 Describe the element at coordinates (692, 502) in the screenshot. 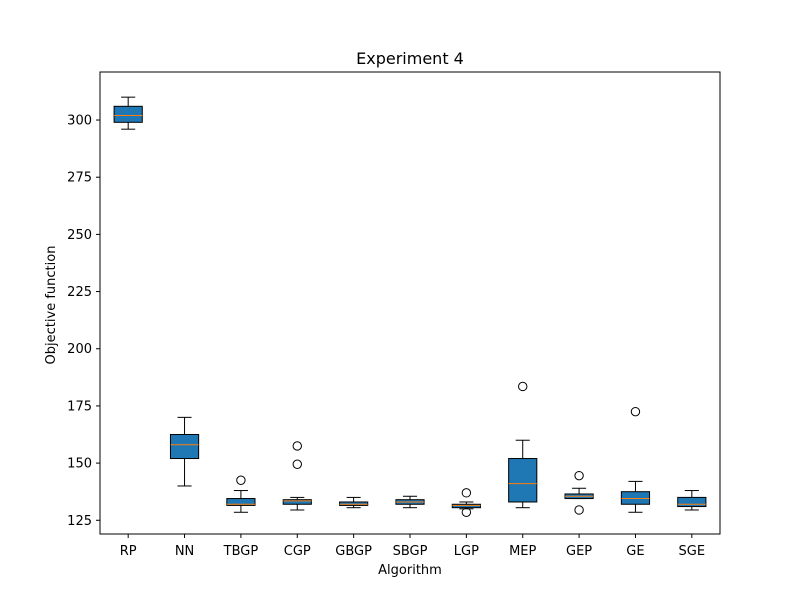

I see `box-sge` at that location.